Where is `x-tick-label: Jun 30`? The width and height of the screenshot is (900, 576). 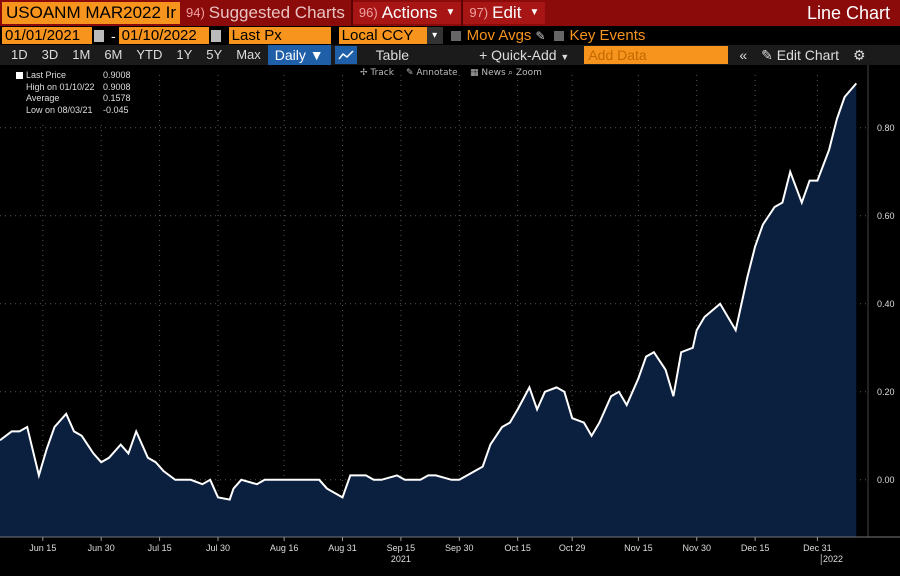 x-tick-label: Jun 30 is located at coordinates (101, 548).